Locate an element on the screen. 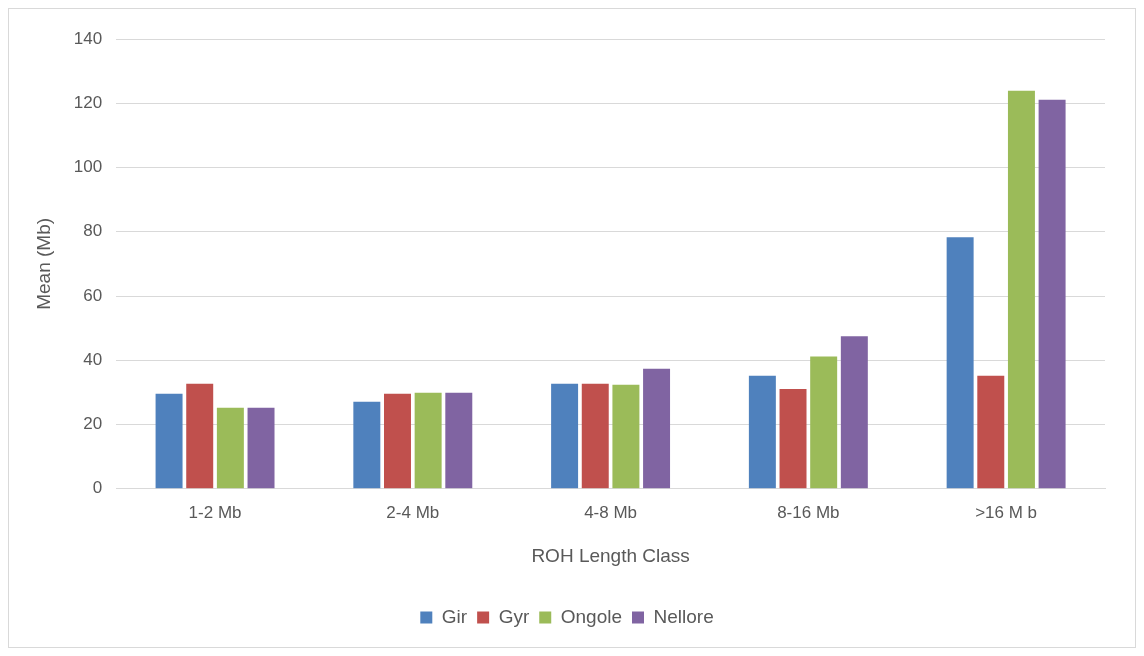 This screenshot has height=656, width=1144. y-tick-label: 20 is located at coordinates (93, 424).